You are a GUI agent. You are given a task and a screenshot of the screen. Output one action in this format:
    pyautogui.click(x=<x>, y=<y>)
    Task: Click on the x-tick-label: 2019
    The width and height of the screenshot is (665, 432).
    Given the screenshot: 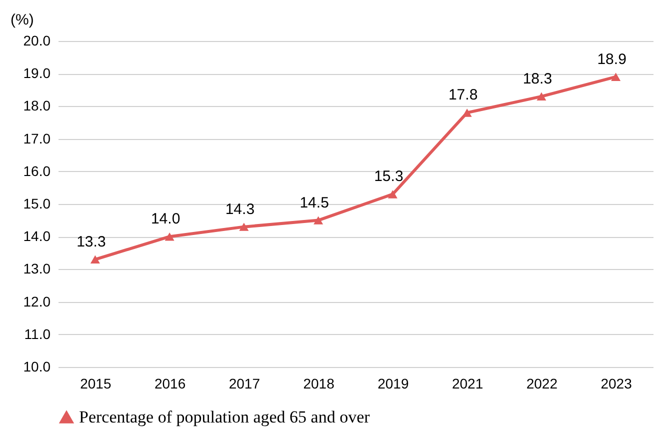 What is the action you would take?
    pyautogui.click(x=393, y=384)
    